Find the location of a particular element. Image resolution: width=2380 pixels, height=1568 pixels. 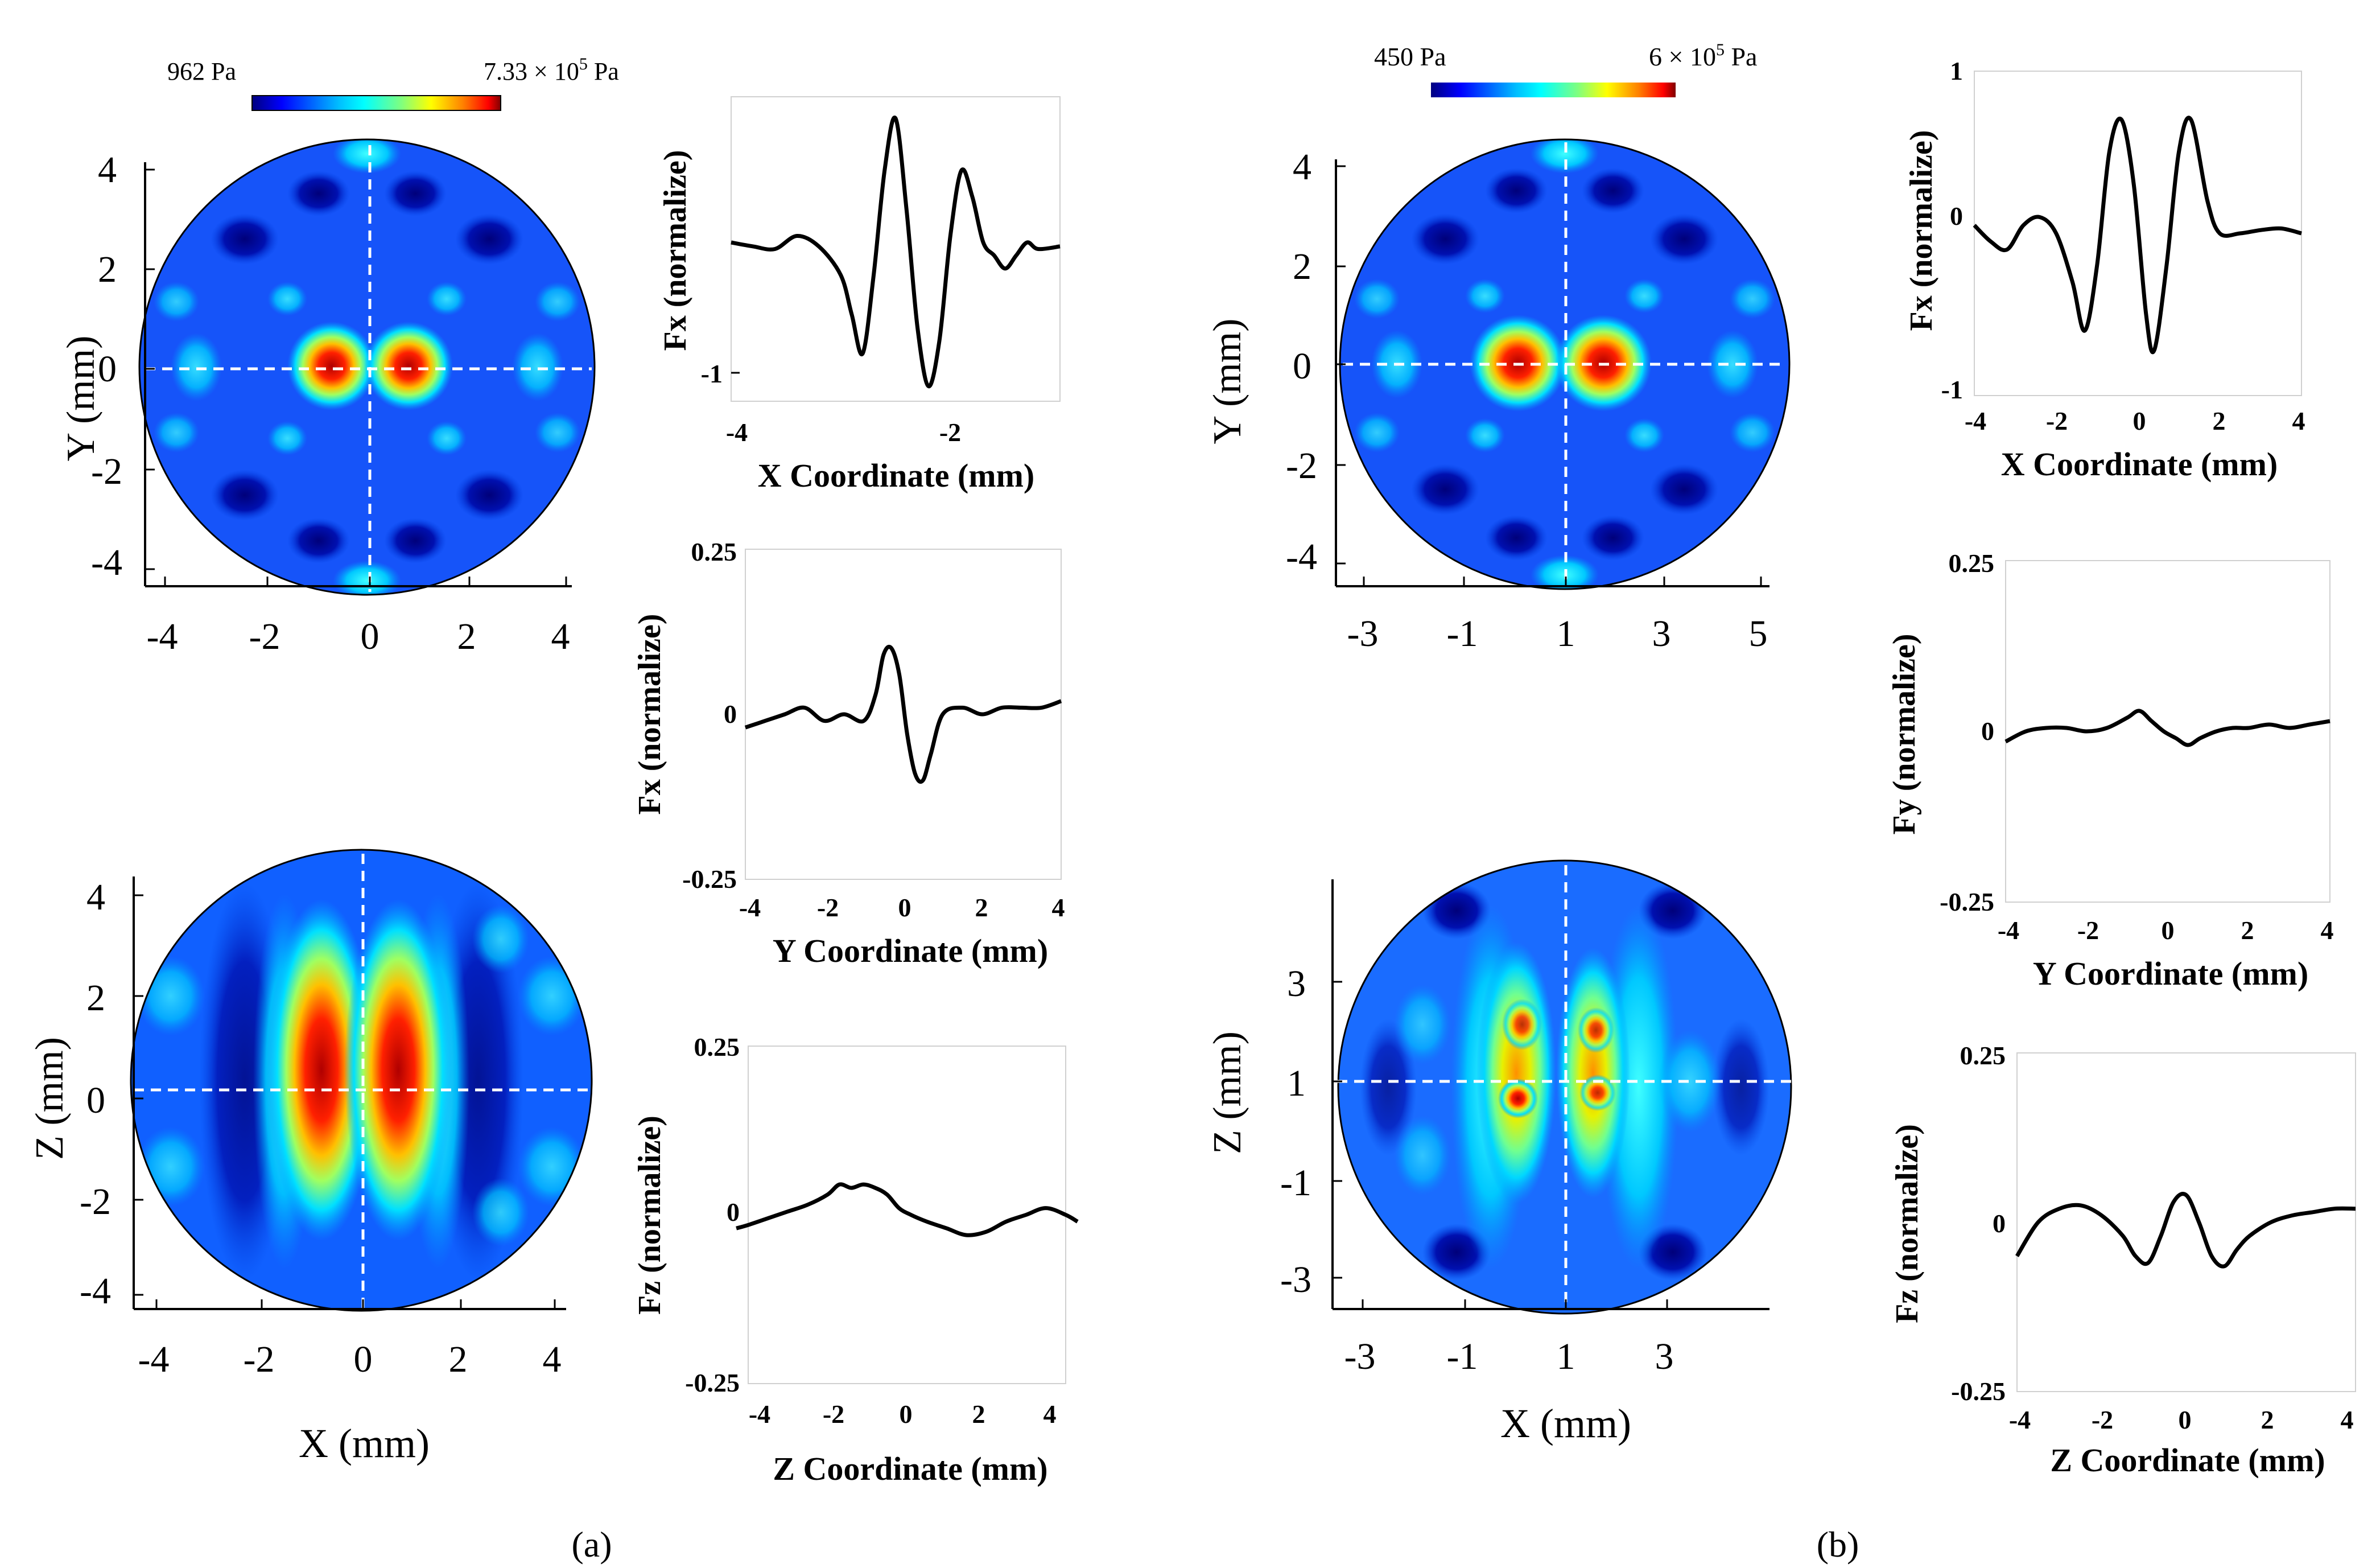

xy-map-a-xticks: -4 -2 0 2 4 is located at coordinates (358, 636).